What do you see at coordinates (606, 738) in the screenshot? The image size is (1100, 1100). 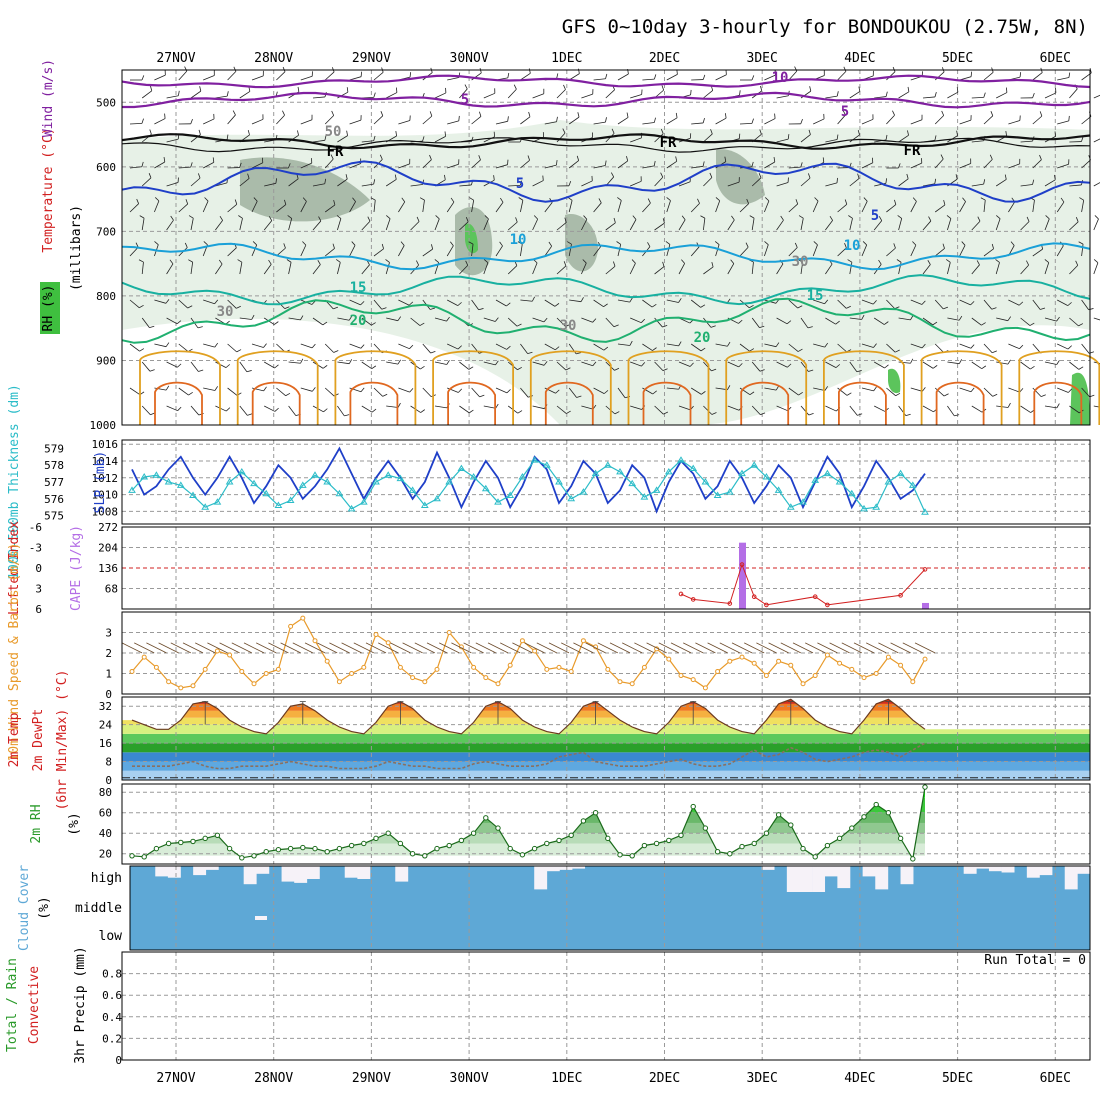 I see `temperature-band` at bounding box center [606, 738].